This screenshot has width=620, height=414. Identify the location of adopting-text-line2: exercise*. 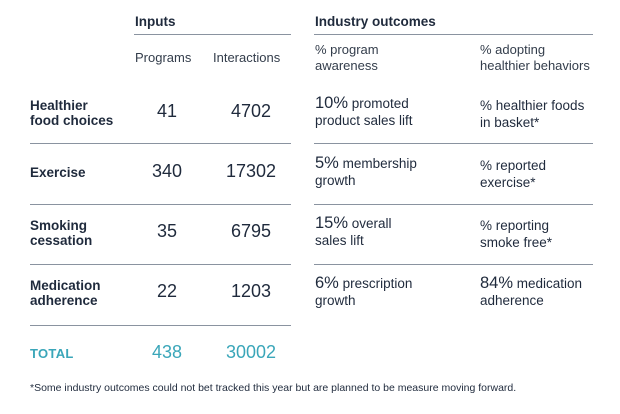
(508, 182).